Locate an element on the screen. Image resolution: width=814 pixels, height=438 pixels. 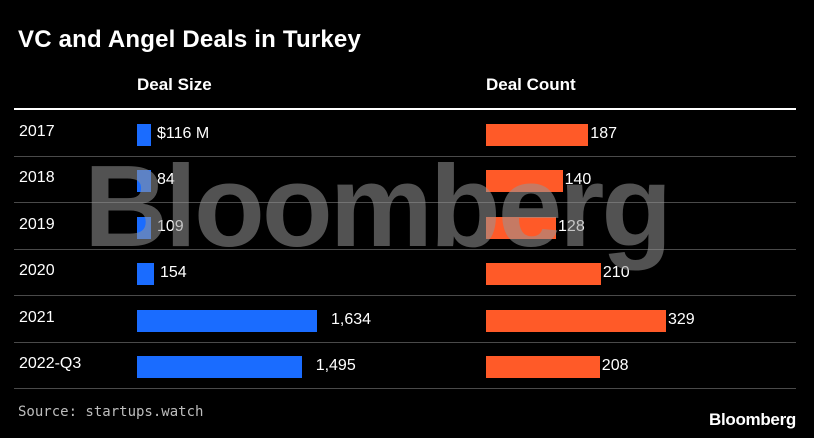
row-2020: 2020 154 210 is located at coordinates (405, 273).